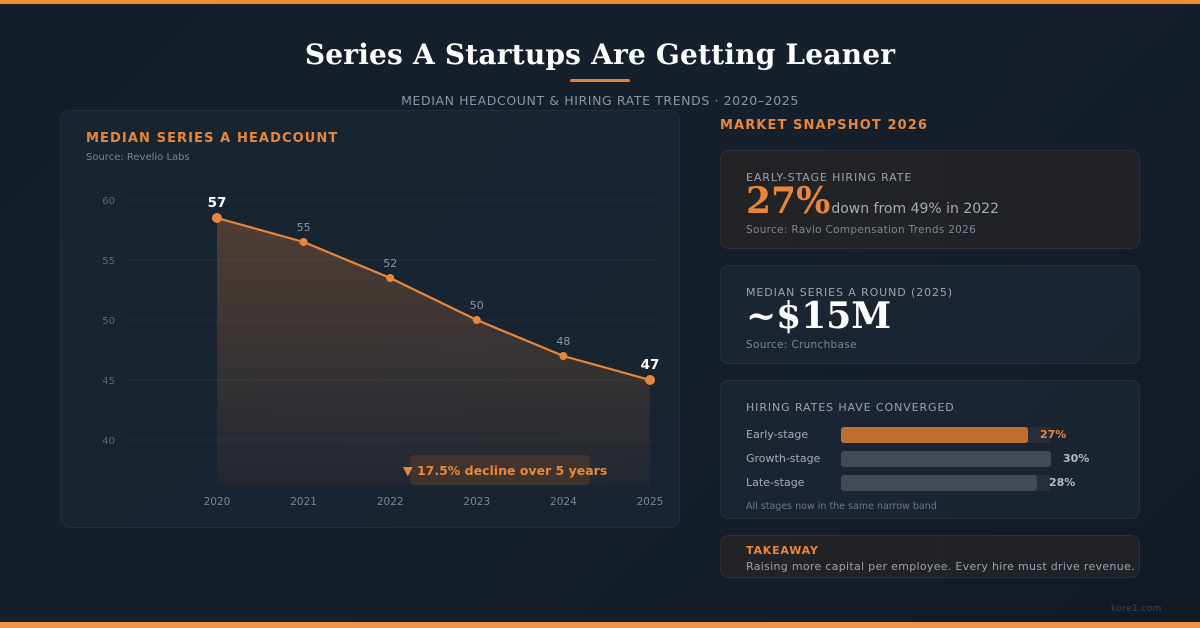 This screenshot has height=628, width=1200. I want to click on bottom-accent-bar, so click(600, 625).